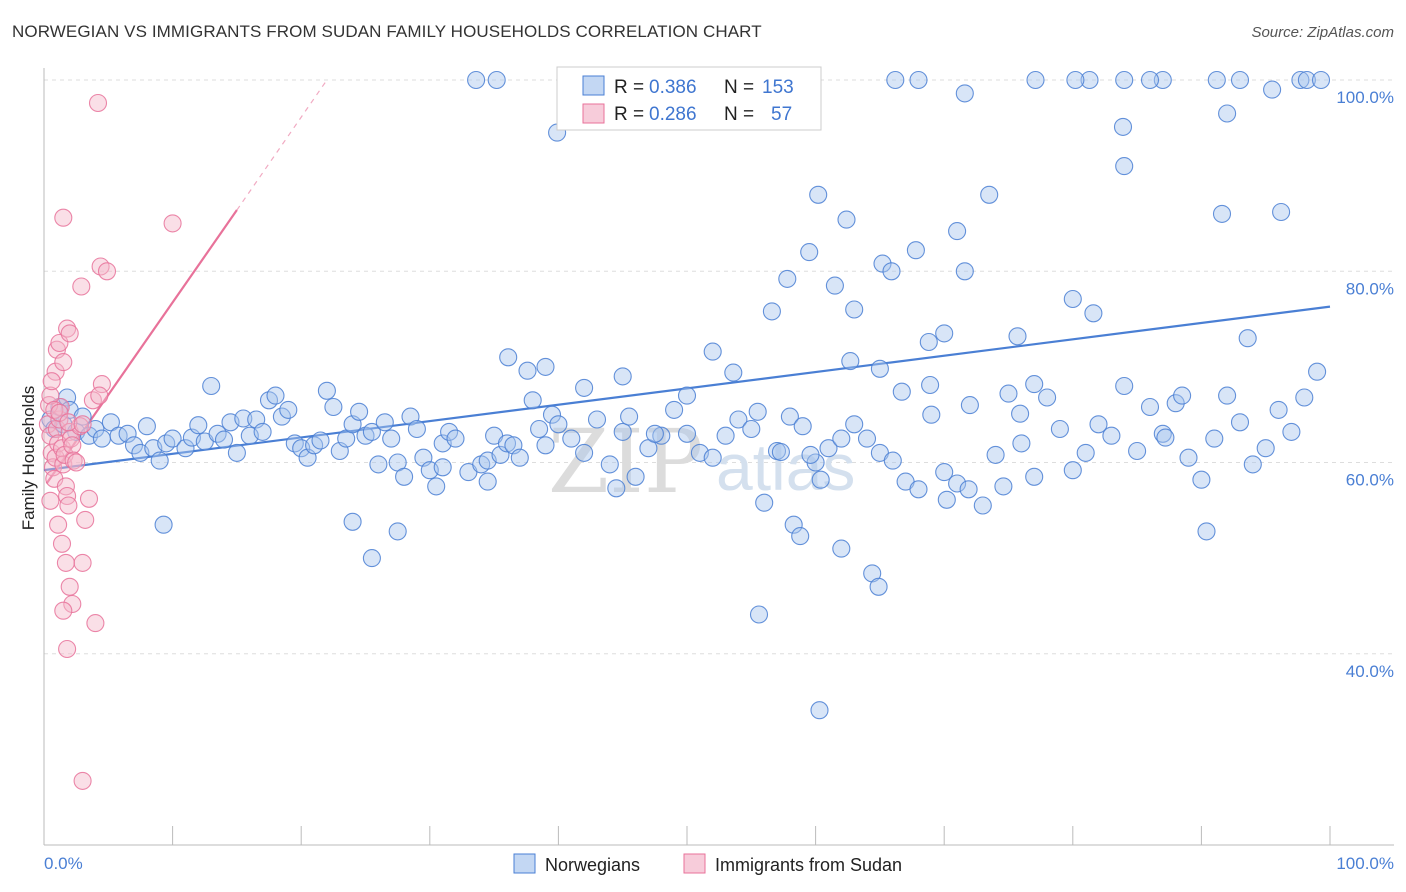  I want to click on series-legend-swatch-sudan, so click(694, 863).